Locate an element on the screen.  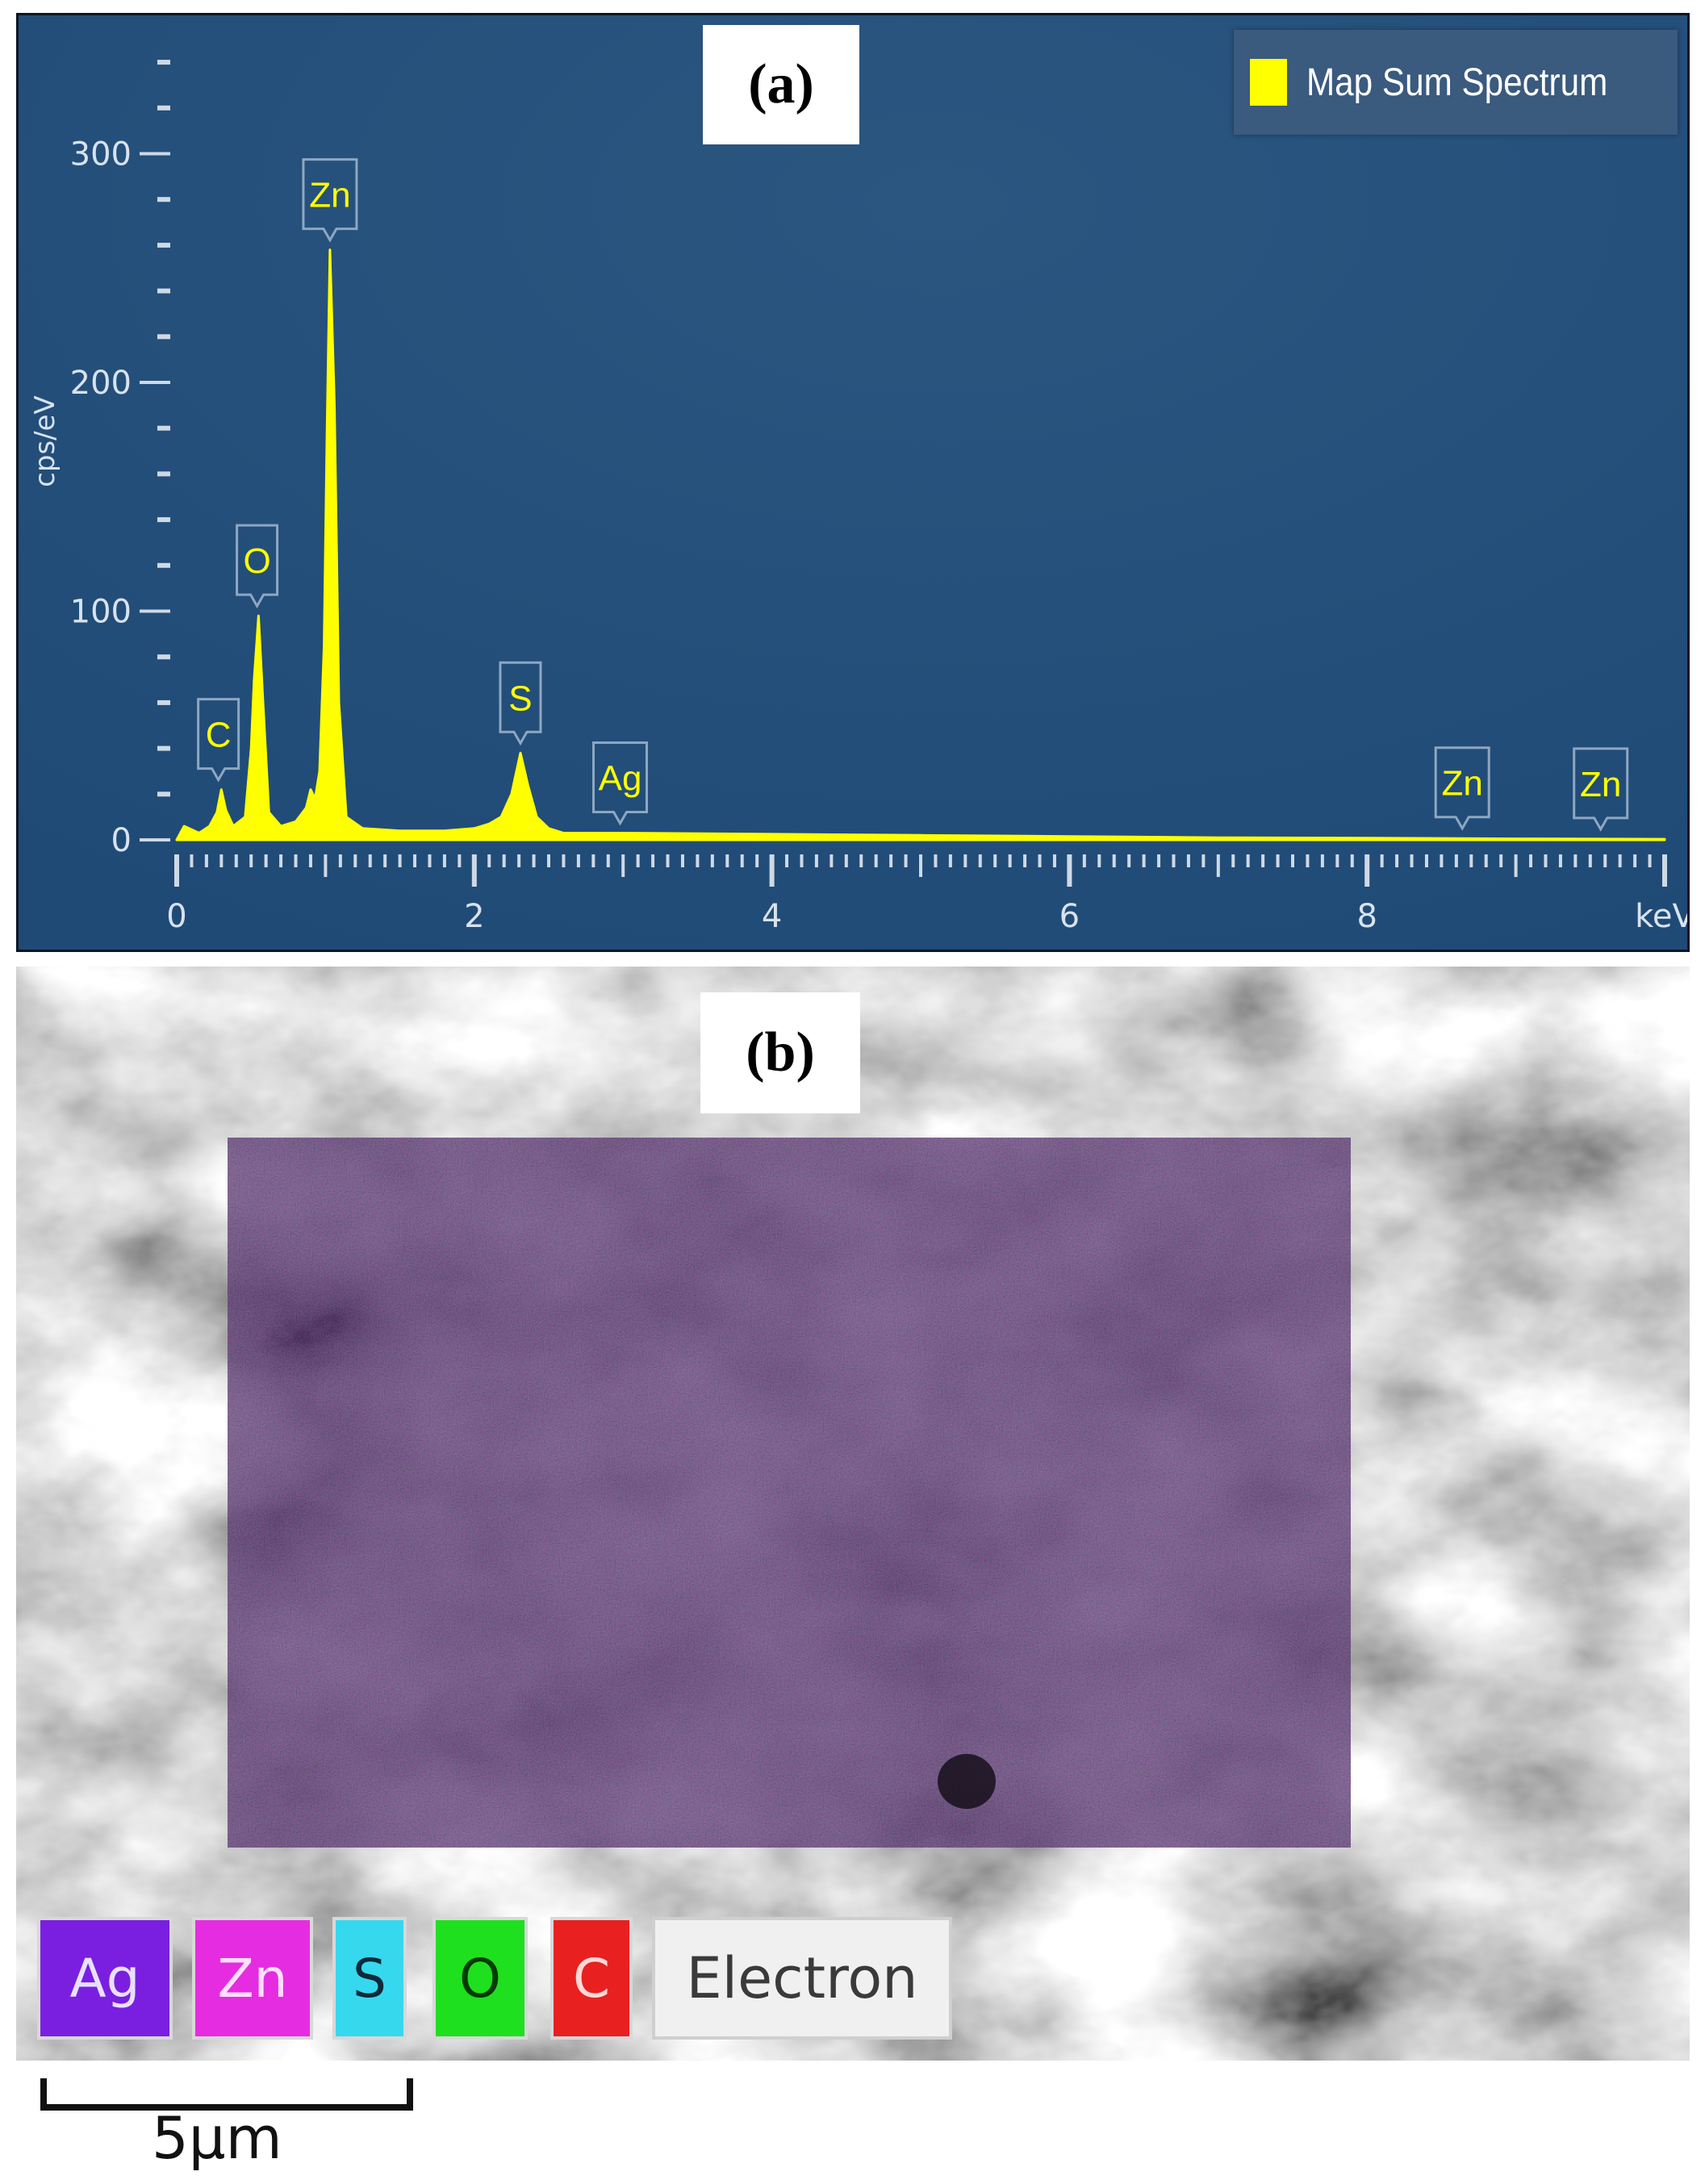
key-o: O is located at coordinates (480, 1978).